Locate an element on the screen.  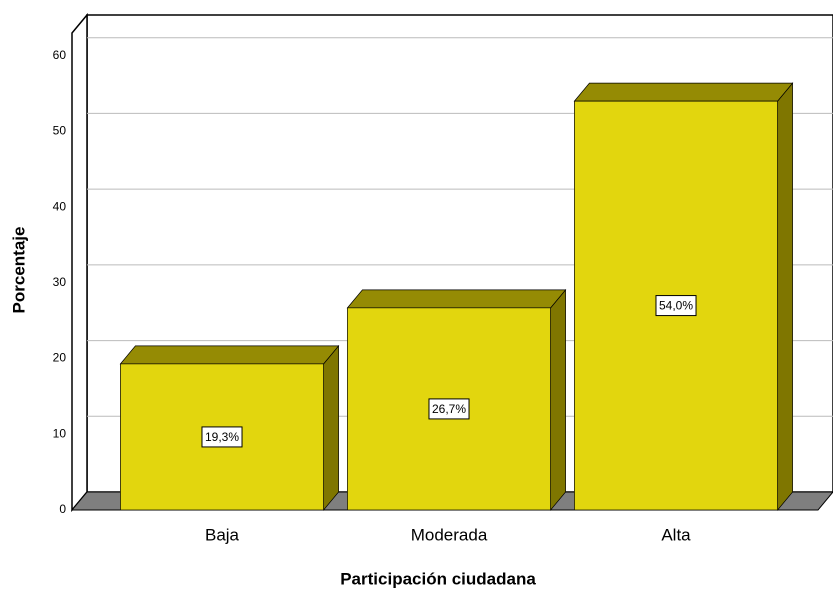
y-tick-label: 60 is located at coordinates (60, 55).